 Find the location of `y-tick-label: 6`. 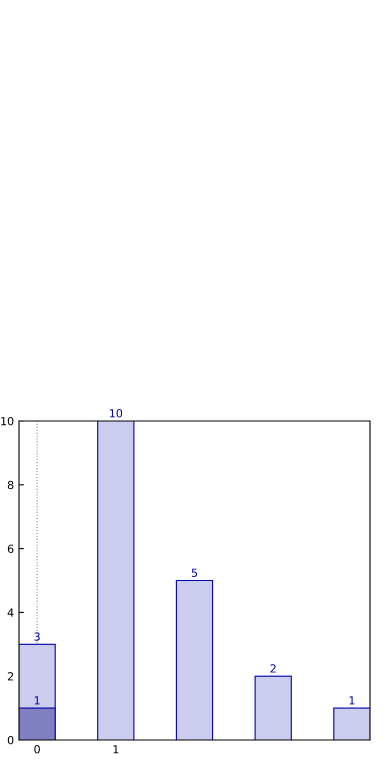

y-tick-label: 6 is located at coordinates (11, 548).